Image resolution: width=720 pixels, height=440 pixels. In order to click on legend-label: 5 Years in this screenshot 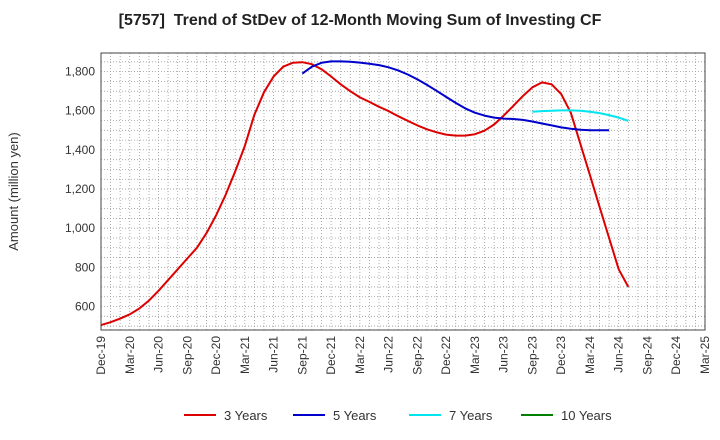, I will do `click(355, 415)`.